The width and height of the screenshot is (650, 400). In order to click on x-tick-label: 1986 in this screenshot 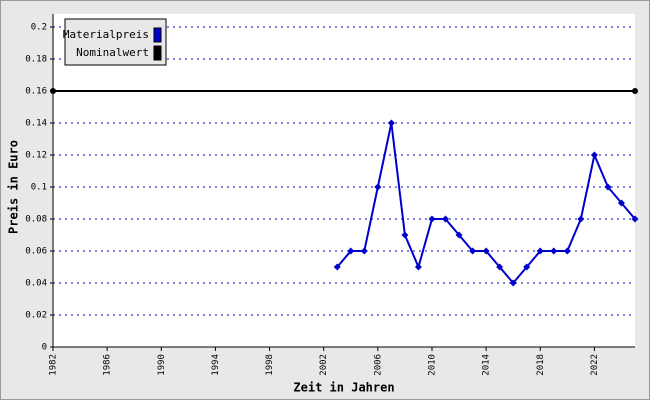, I will do `click(108, 365)`.